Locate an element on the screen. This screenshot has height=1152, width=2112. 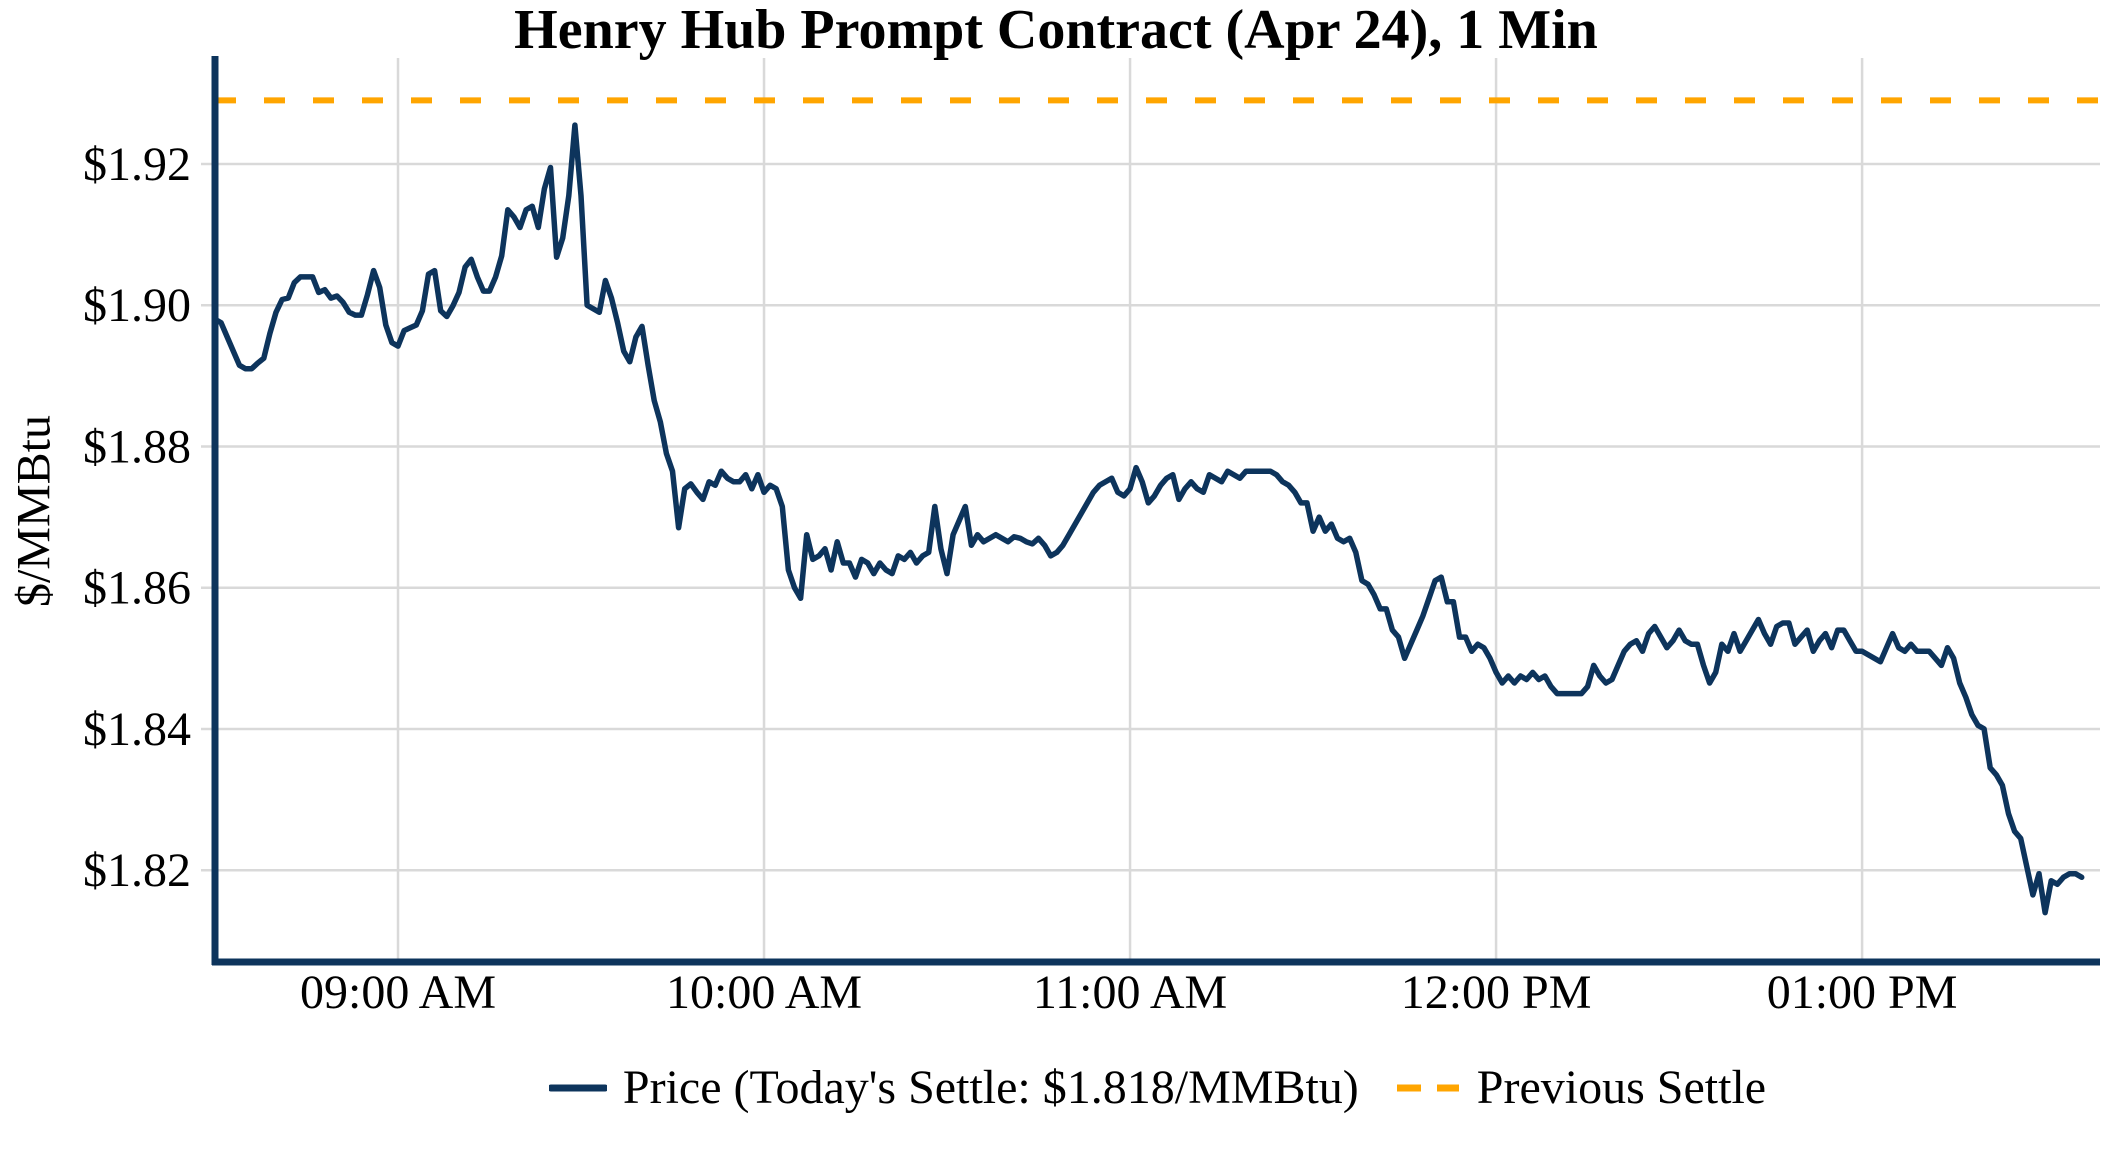
dashed-line-swatch-icon is located at coordinates (1427, 1088).